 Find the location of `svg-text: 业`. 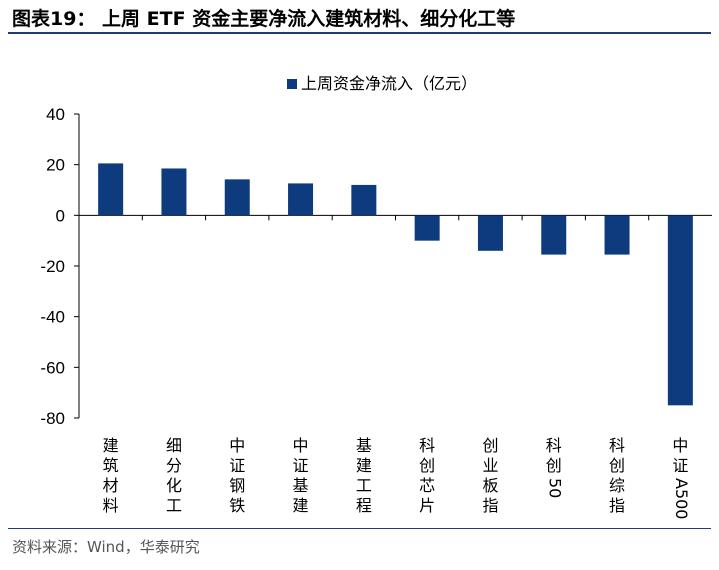

svg-text: 业 is located at coordinates (490, 465).